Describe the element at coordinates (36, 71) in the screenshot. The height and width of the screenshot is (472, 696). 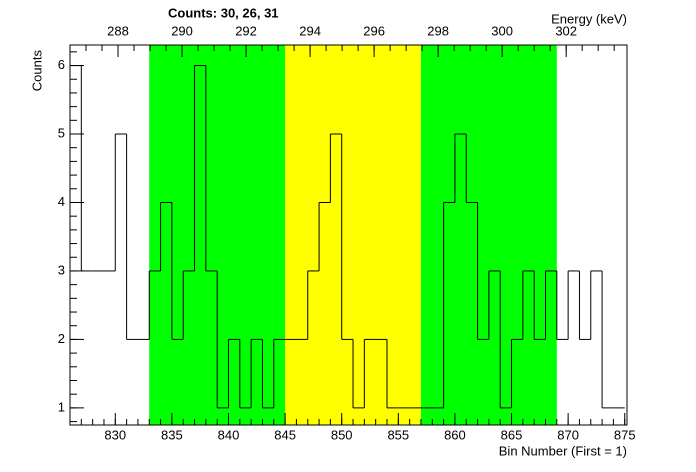
I see `y-axis-label: Counts` at that location.